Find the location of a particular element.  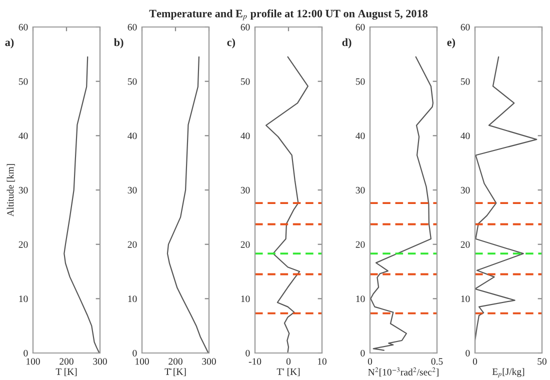

x-axis-title: E$_{p}$[J/kg] is located at coordinates (508, 373).